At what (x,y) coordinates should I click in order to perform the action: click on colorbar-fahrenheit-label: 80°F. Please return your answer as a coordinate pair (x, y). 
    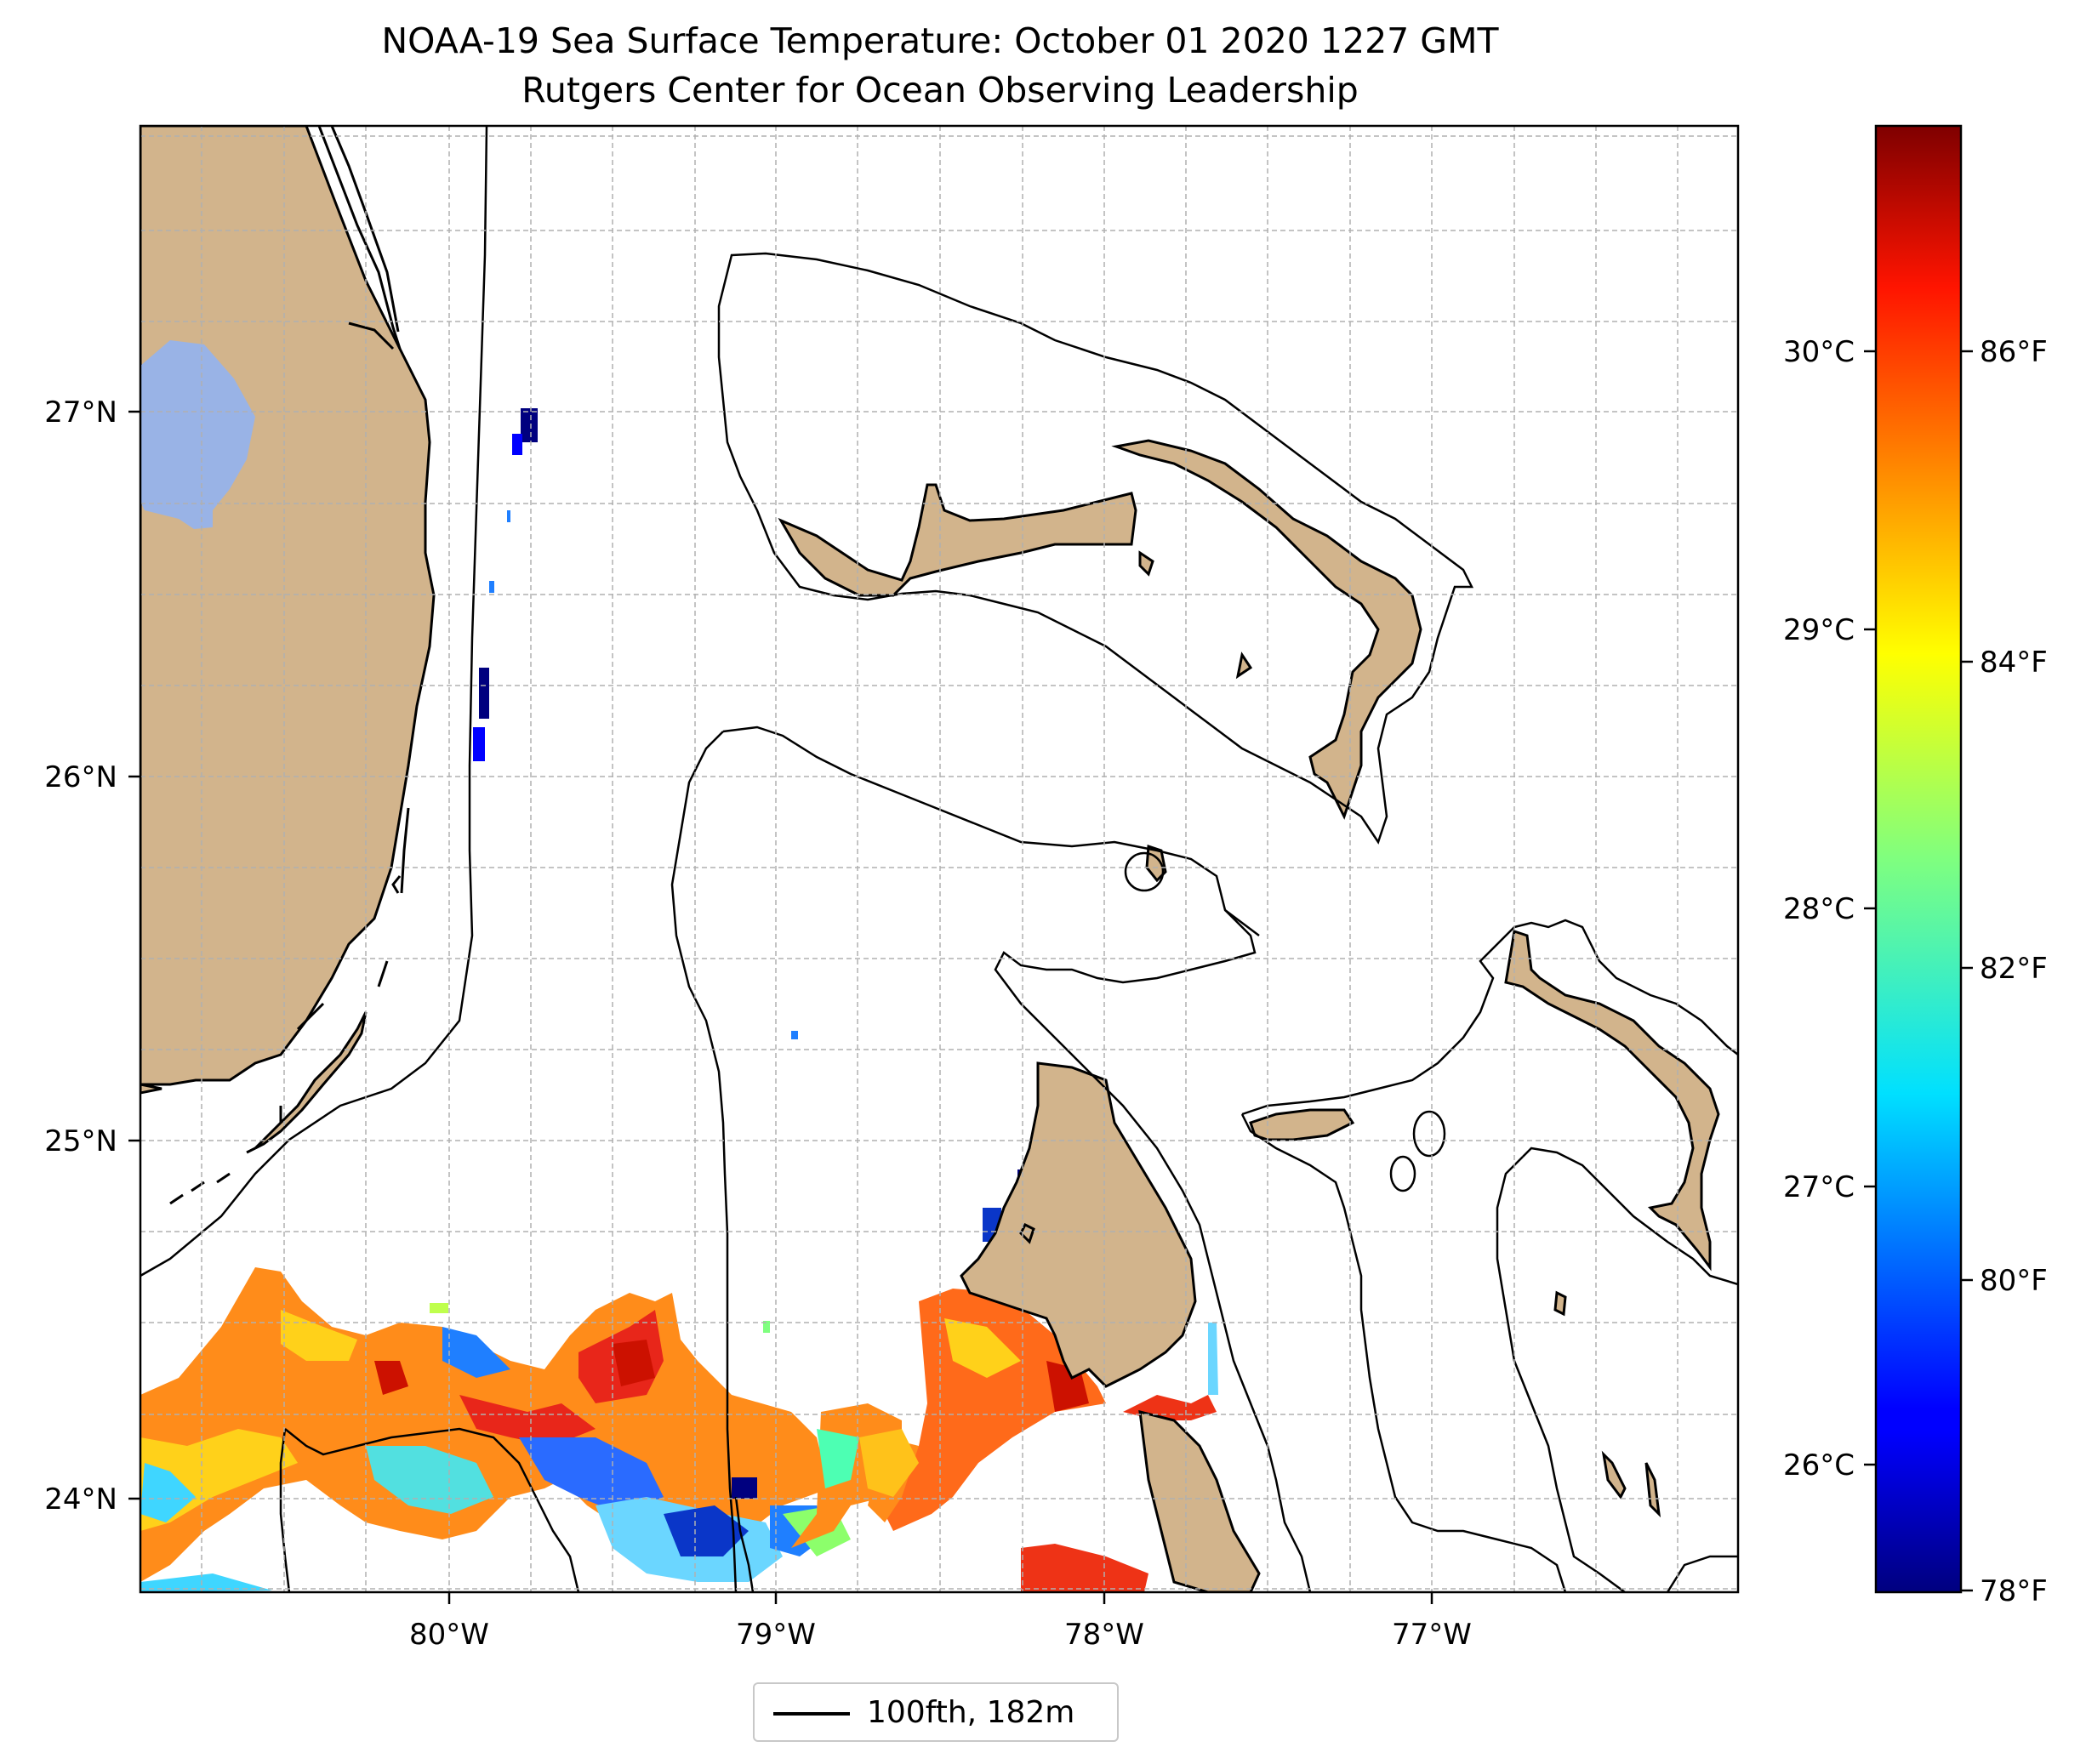
    Looking at the image, I should click on (2014, 1281).